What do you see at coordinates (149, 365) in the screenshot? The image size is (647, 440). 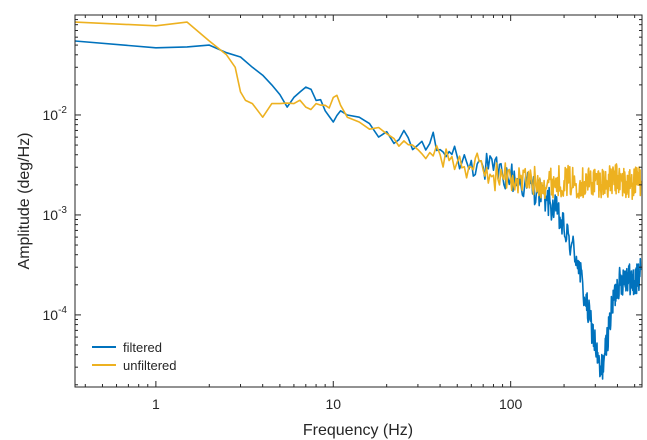 I see `legend-label-unfiltered: unfiltered` at bounding box center [149, 365].